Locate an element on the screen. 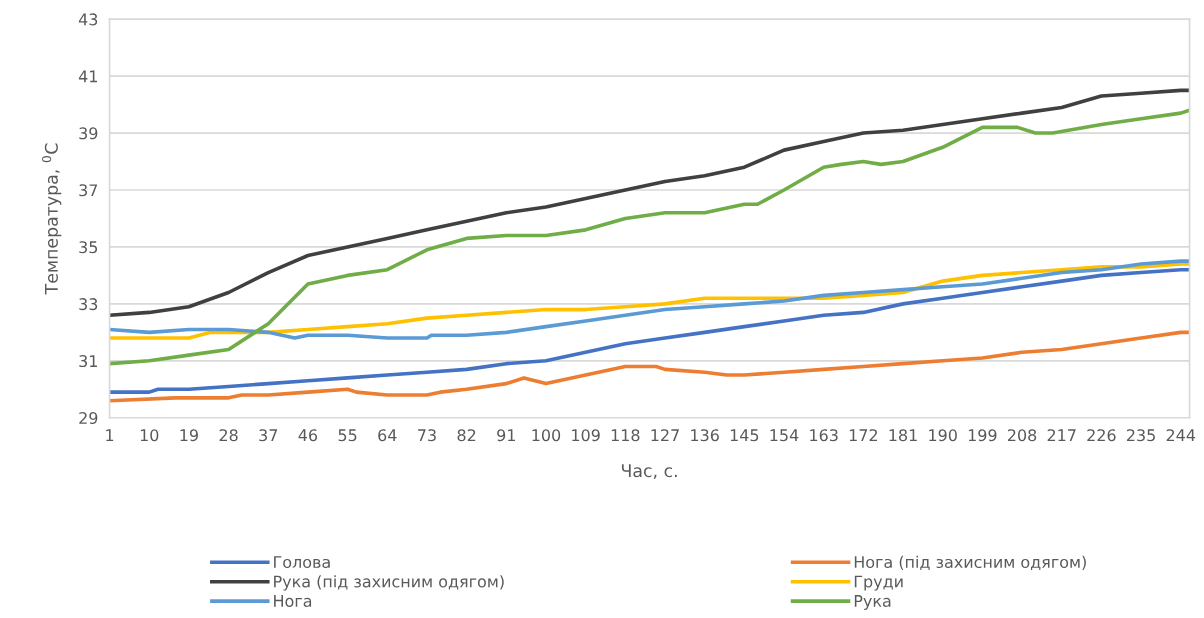 The image size is (1204, 618). y-axis-title: Температура, $^{0}$C is located at coordinates (52, 219).